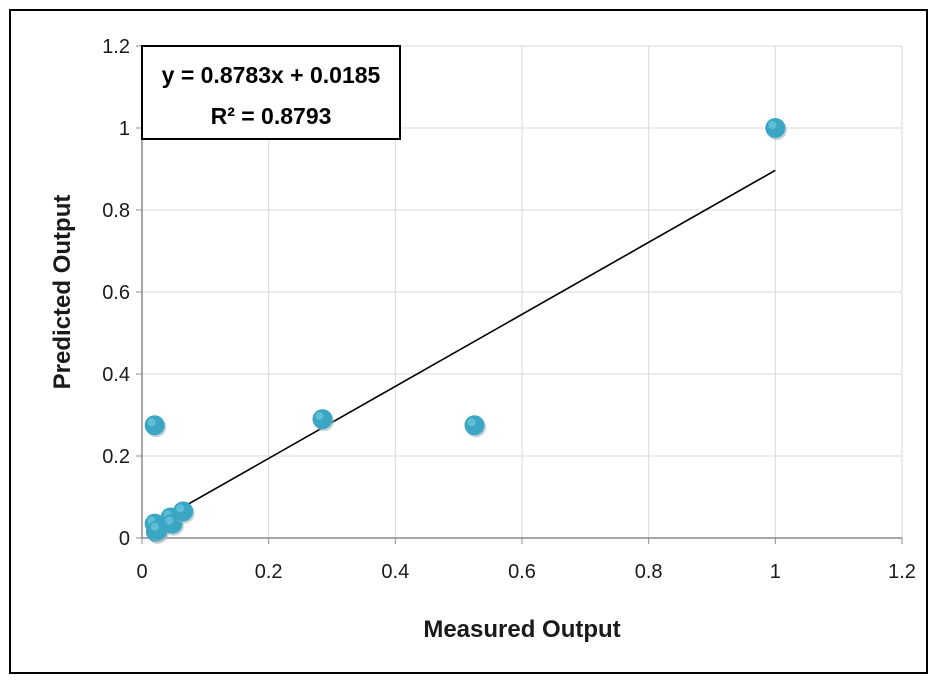  What do you see at coordinates (124, 539) in the screenshot?
I see `y-tick-label: 0` at bounding box center [124, 539].